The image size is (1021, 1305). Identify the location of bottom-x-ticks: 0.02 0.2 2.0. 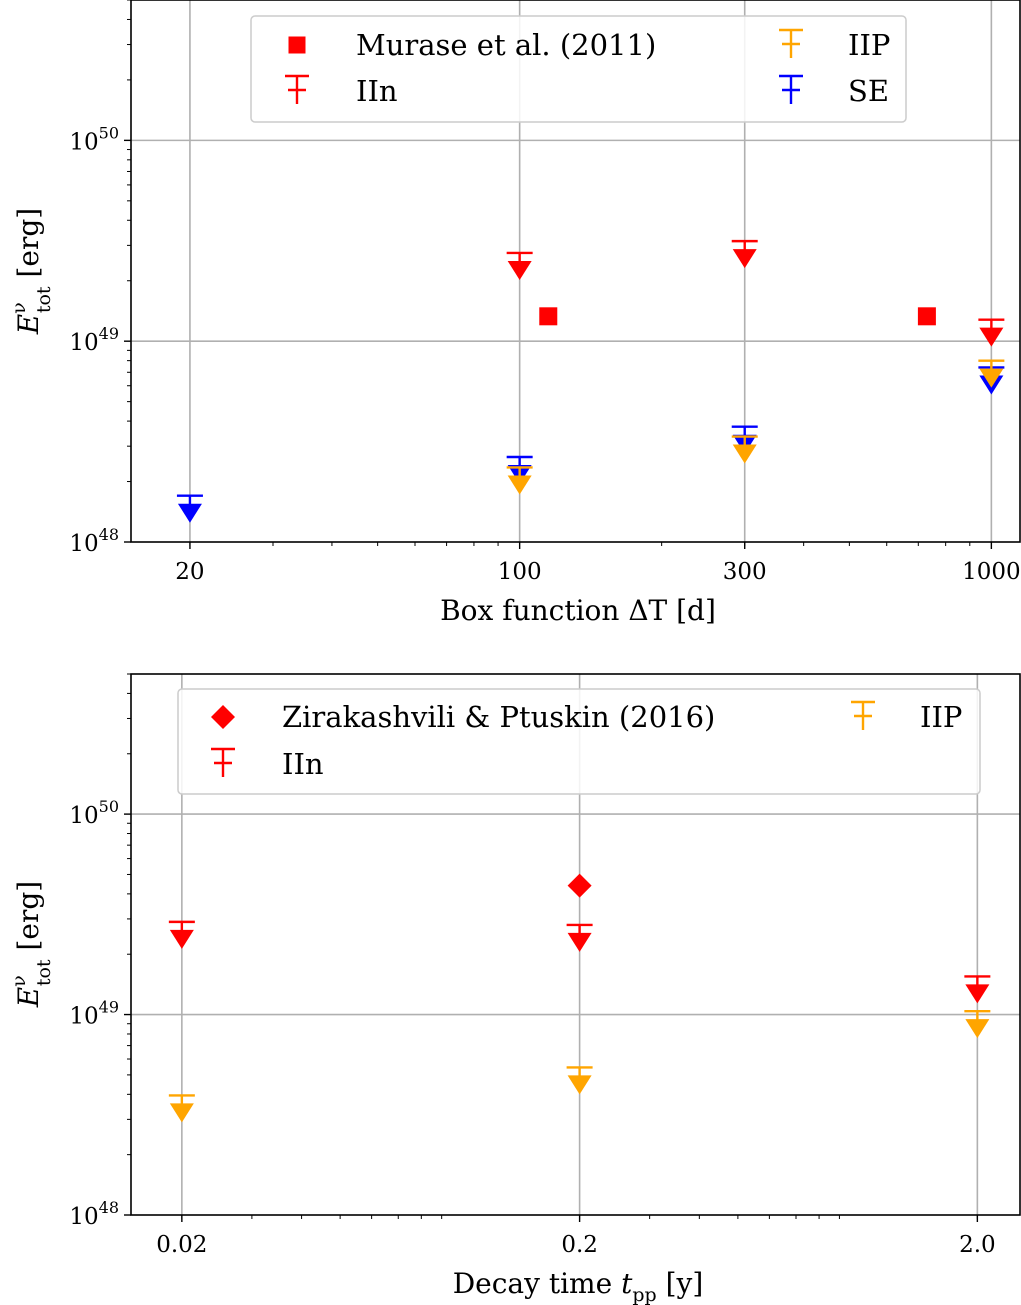
(576, 1236).